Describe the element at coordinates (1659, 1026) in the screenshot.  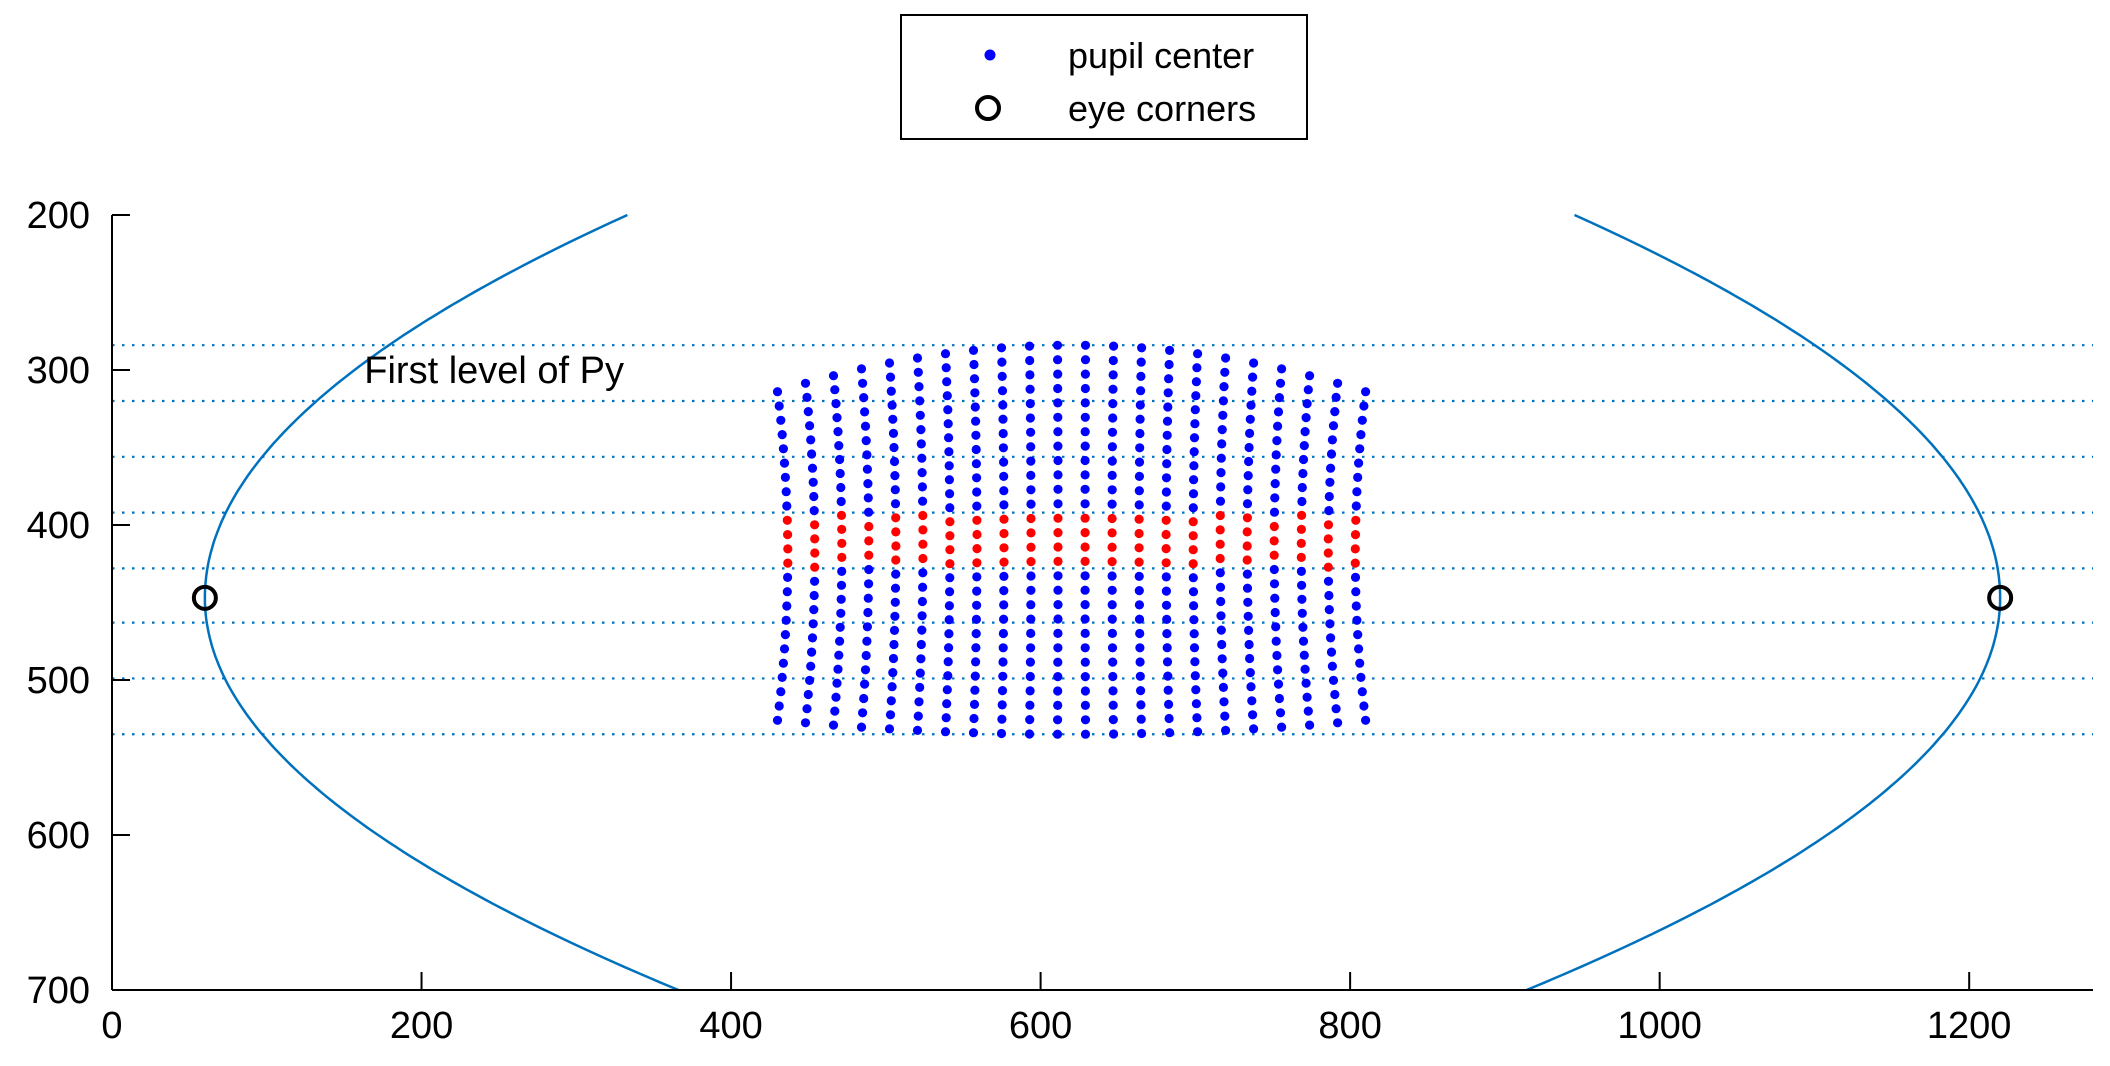
I see `x-tick-label: 1000` at that location.